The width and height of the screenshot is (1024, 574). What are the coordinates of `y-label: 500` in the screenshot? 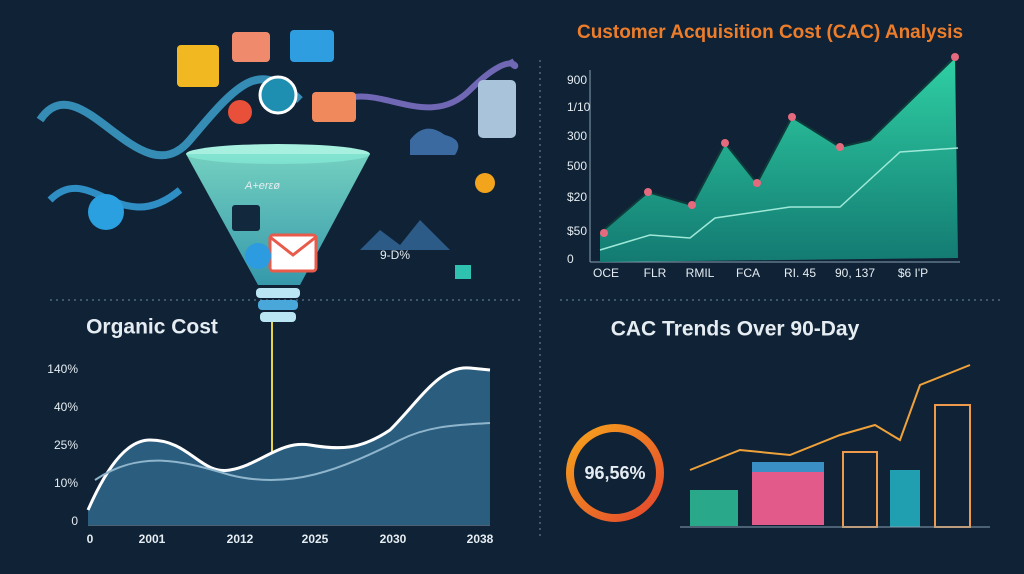 It's located at (577, 166).